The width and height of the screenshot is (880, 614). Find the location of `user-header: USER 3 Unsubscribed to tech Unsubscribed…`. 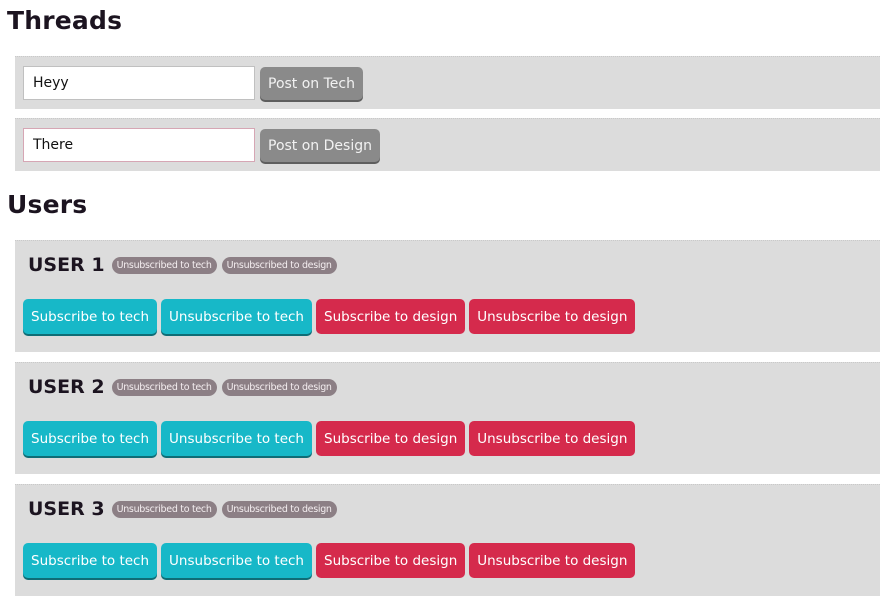

user-header: USER 3 Unsubscribed to tech Unsubscribed… is located at coordinates (182, 509).